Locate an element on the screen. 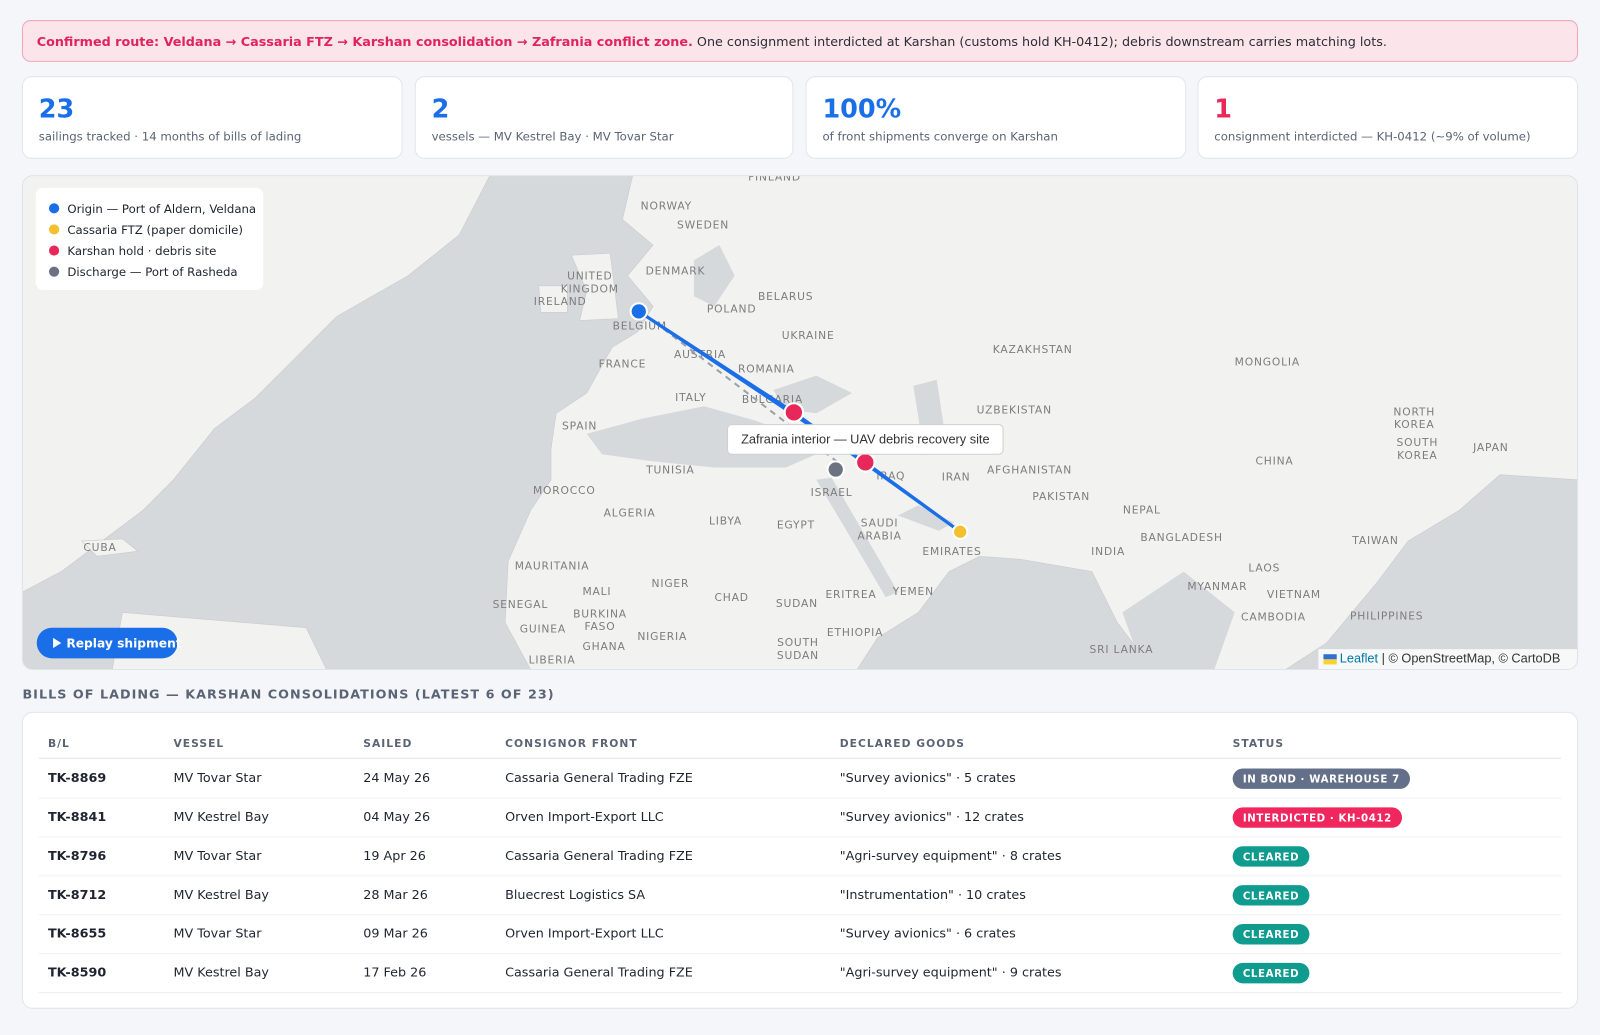  column-header: STATUS is located at coordinates (1258, 743).